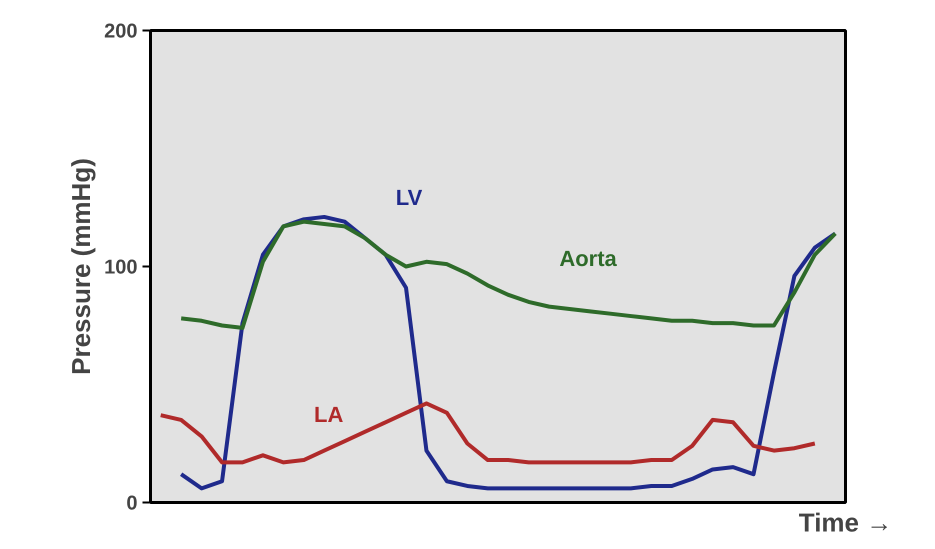 This screenshot has width=935, height=549. Describe the element at coordinates (409, 197) in the screenshot. I see `series-label: LV` at that location.